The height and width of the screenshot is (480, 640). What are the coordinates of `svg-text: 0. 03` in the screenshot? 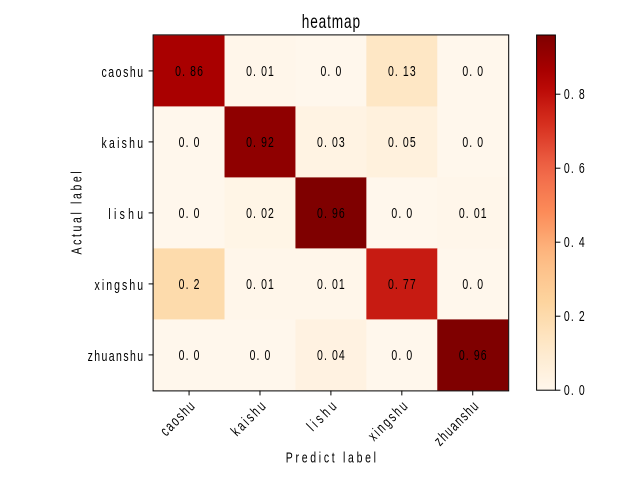 It's located at (331, 141).